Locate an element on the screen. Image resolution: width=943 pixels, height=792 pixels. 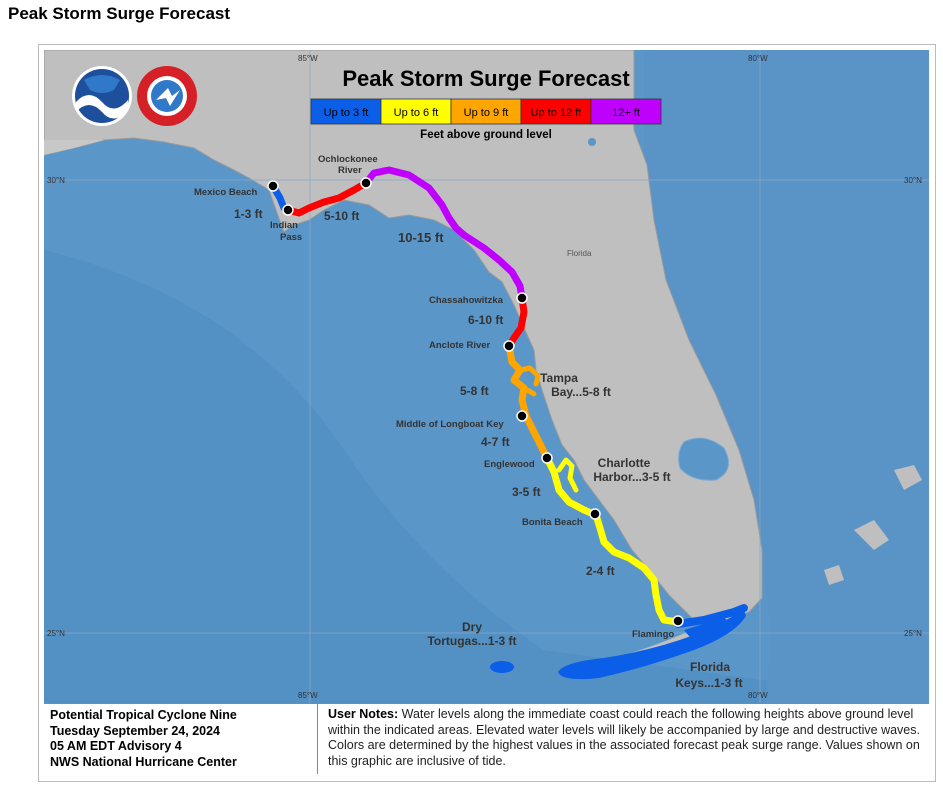
map-title: Peak Storm Surge Forecast is located at coordinates (486, 78).